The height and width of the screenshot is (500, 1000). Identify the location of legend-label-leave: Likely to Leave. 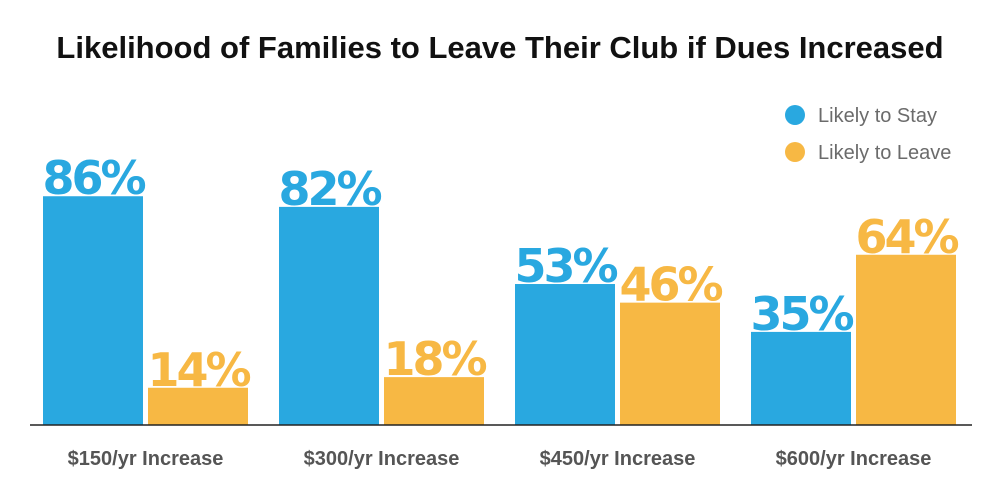
(884, 153).